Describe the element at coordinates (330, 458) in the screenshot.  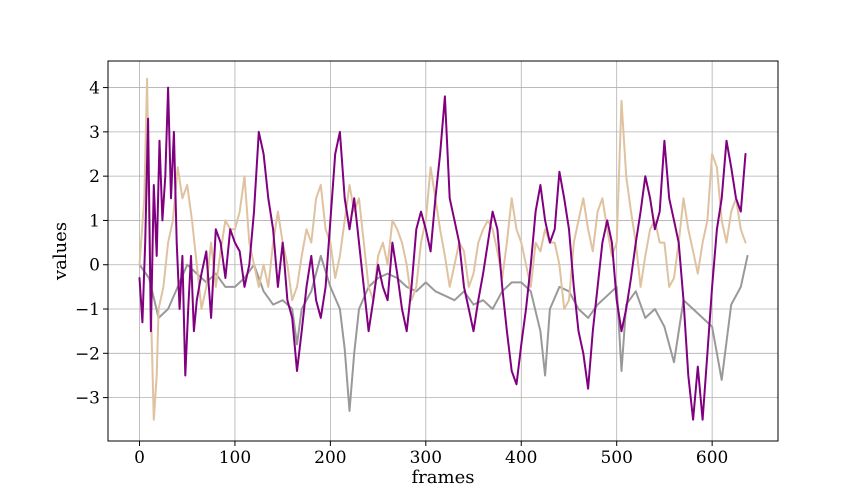
I see `x-tick-label: 200` at that location.